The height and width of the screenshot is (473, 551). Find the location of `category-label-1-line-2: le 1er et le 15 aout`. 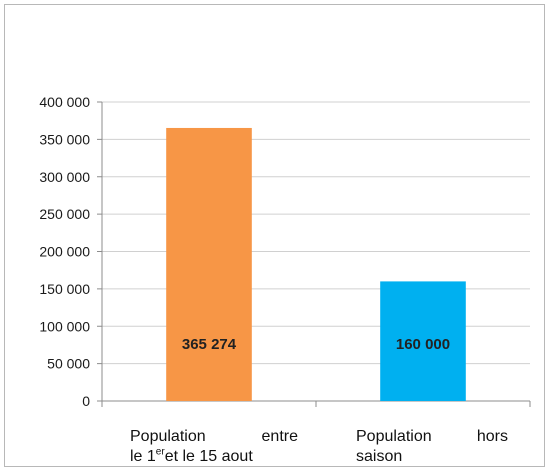

category-label-1-line-2: le 1er et le 15 aout is located at coordinates (214, 457).